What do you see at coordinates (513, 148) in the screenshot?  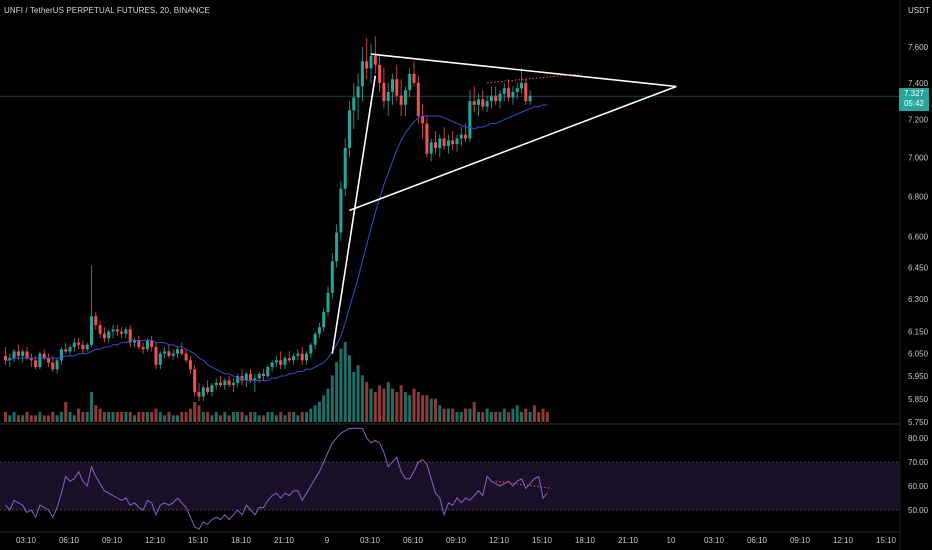 I see `triangle-lower-line` at bounding box center [513, 148].